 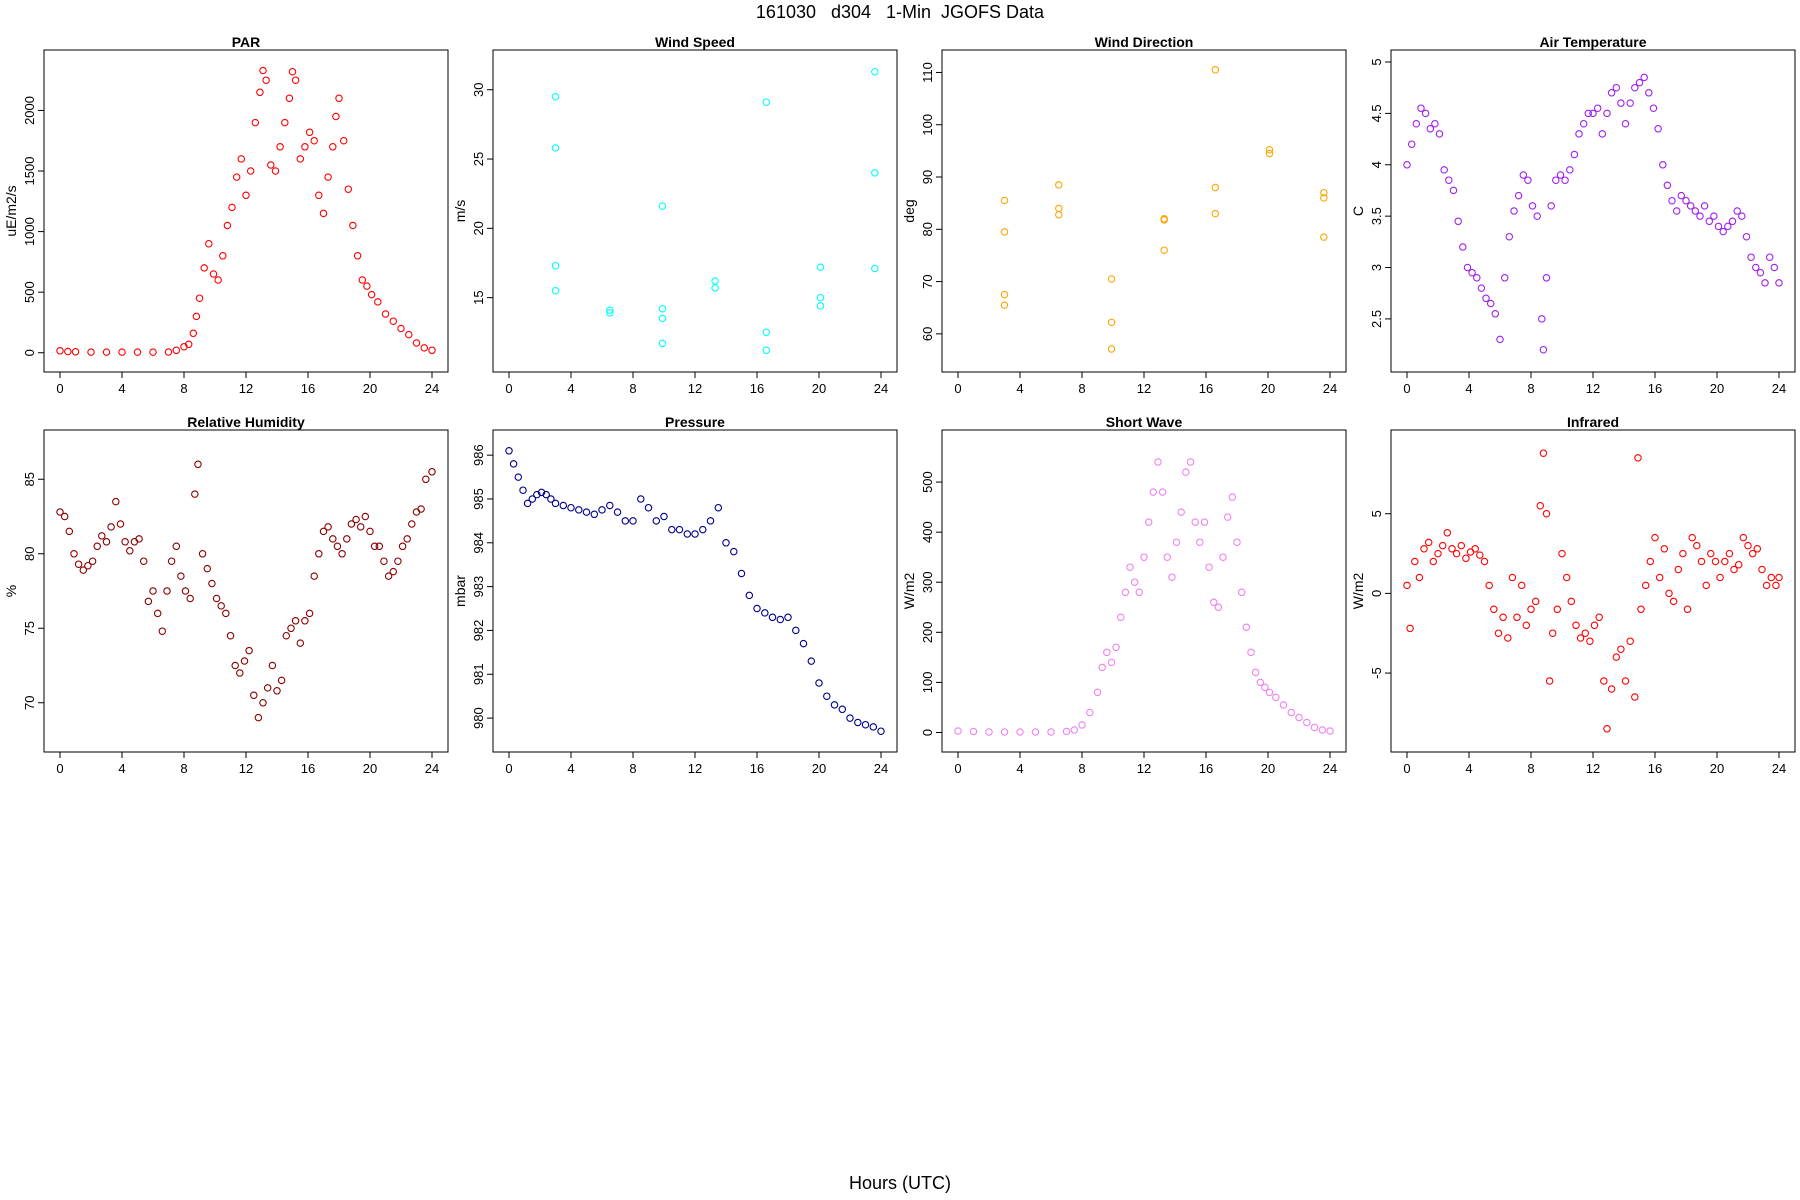 I want to click on pressure-y-label: mbar, so click(x=460, y=591).